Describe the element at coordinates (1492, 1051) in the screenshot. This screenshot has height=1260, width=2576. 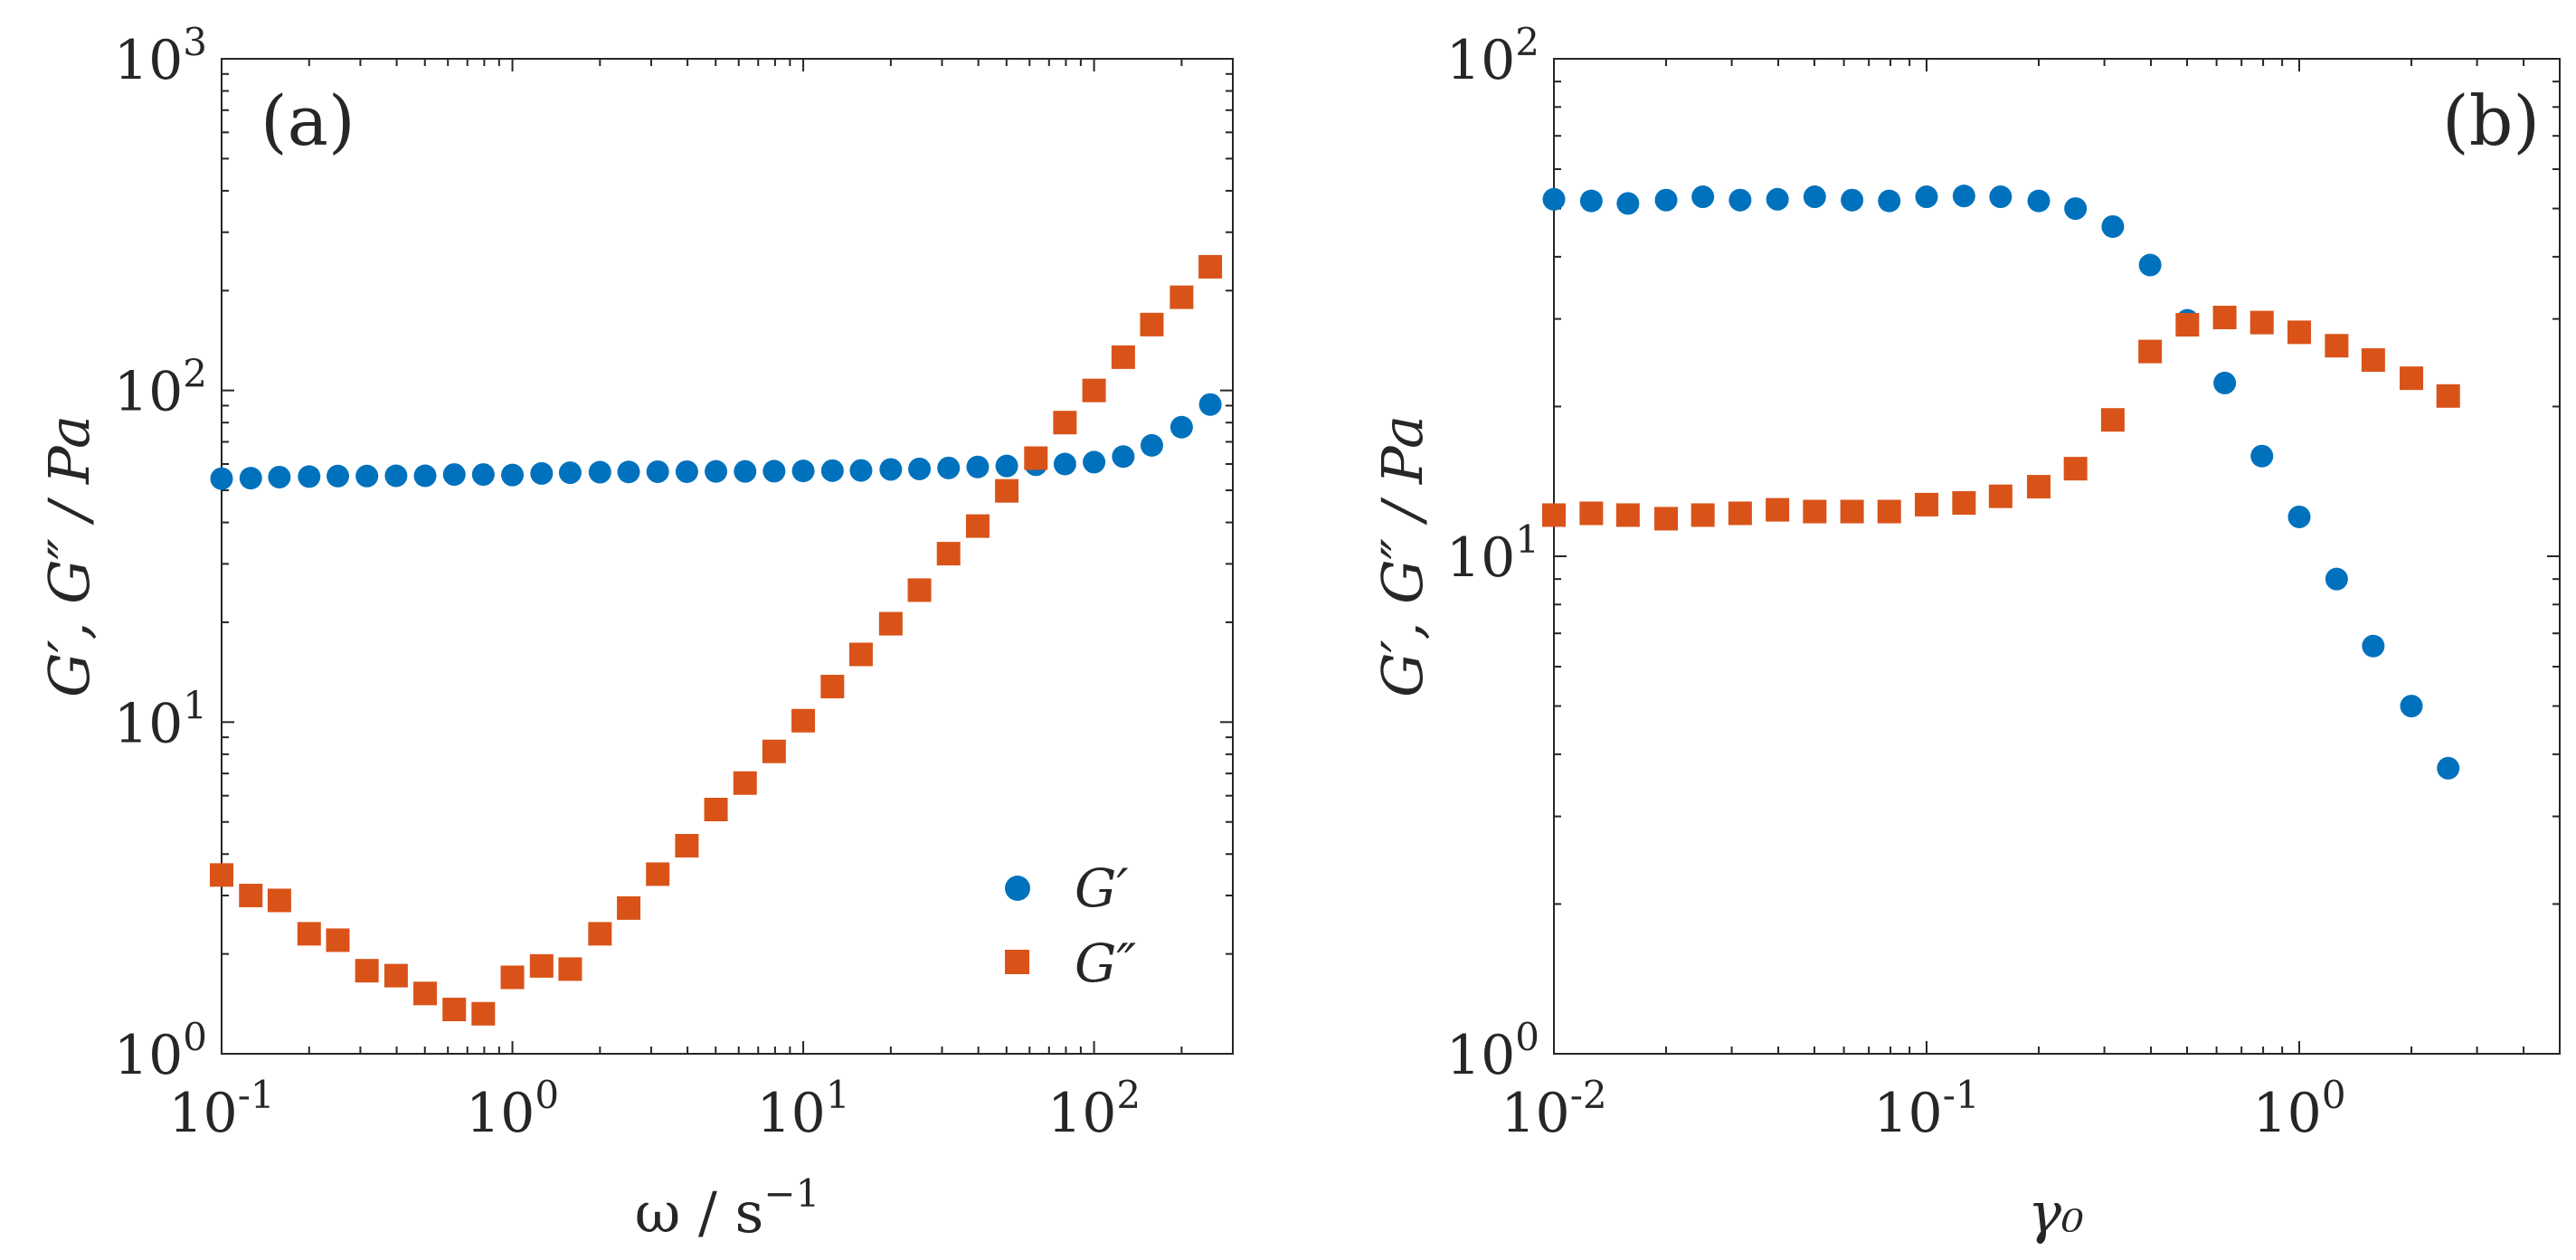
I see `panel-b-ytick-label: 10⁰` at that location.